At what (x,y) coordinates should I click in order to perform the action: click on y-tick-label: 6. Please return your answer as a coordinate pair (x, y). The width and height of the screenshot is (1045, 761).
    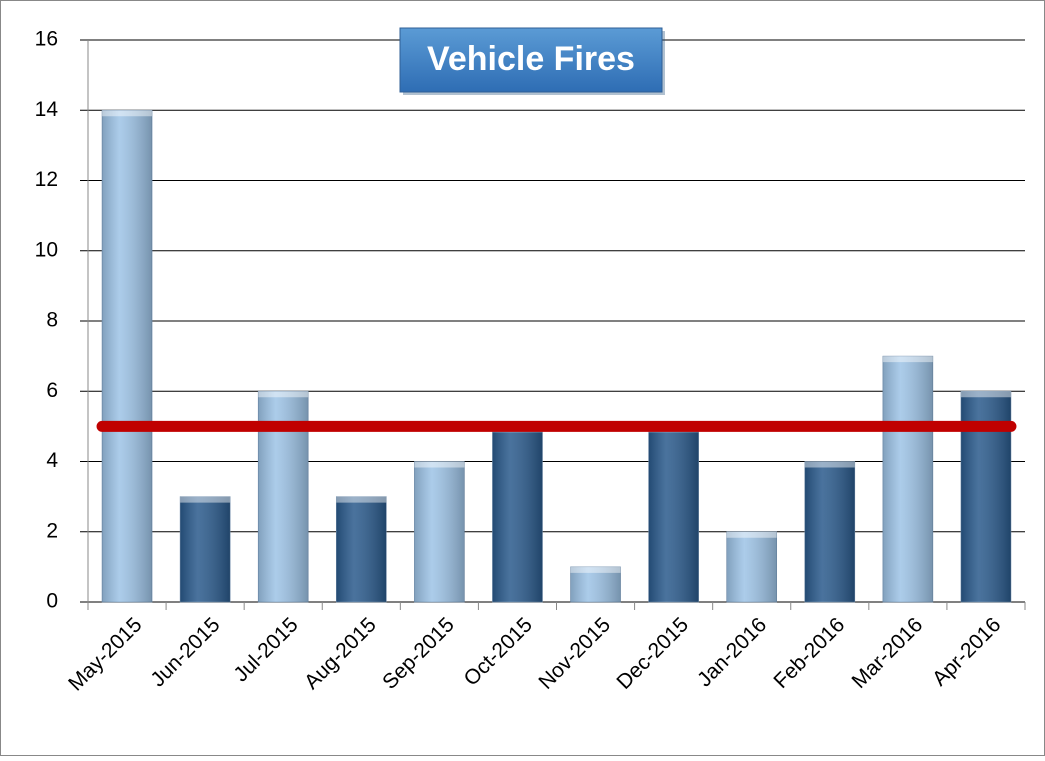
    Looking at the image, I should click on (52, 390).